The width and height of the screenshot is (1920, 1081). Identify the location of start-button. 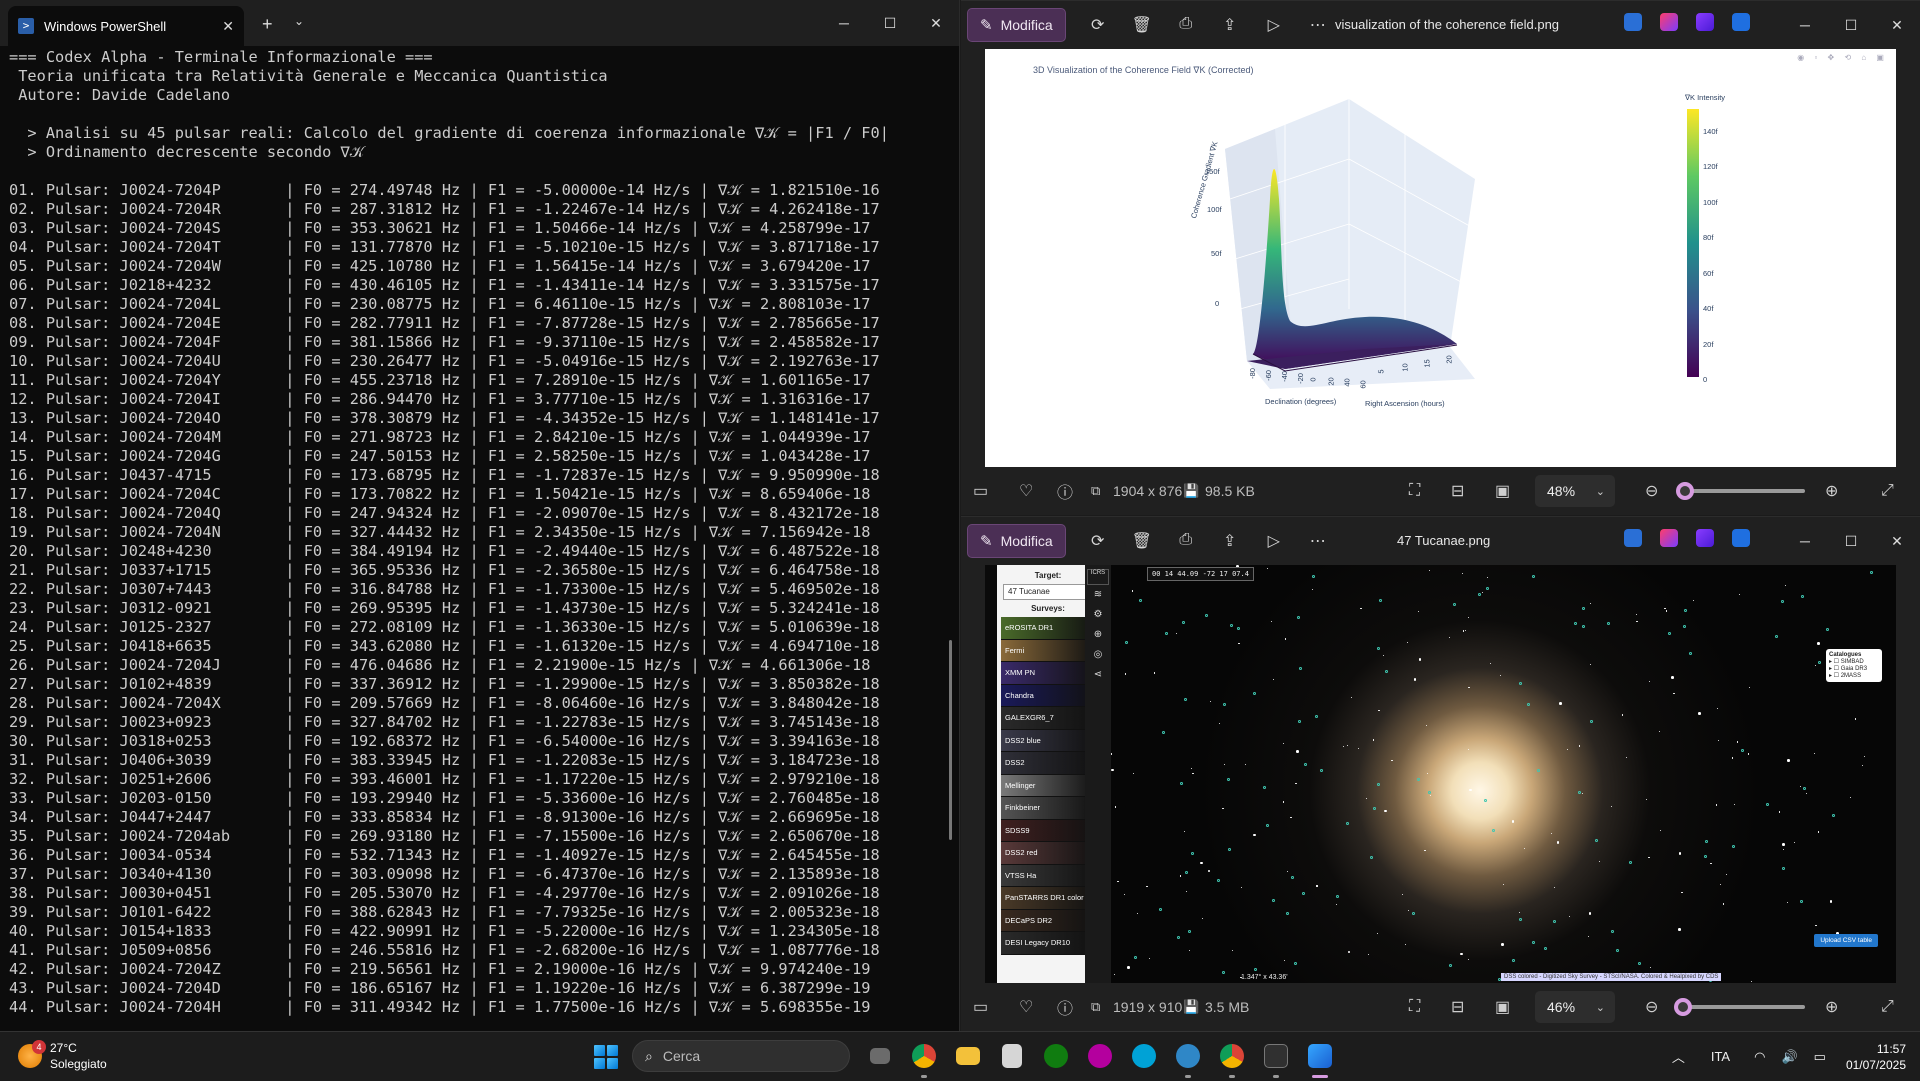
(606, 1057).